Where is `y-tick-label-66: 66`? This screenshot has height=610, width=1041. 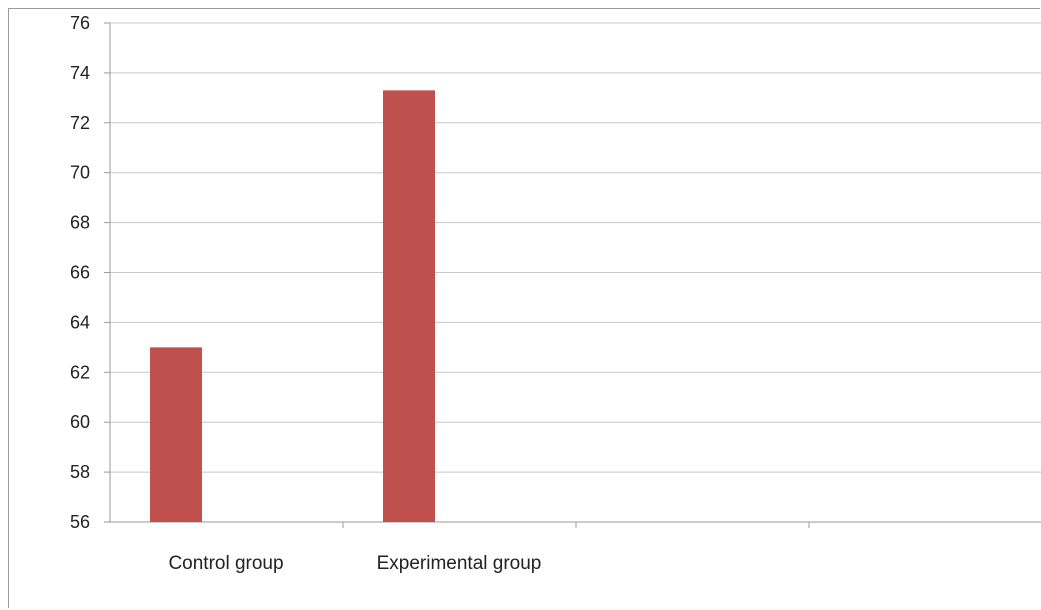
y-tick-label-66: 66 is located at coordinates (80, 273).